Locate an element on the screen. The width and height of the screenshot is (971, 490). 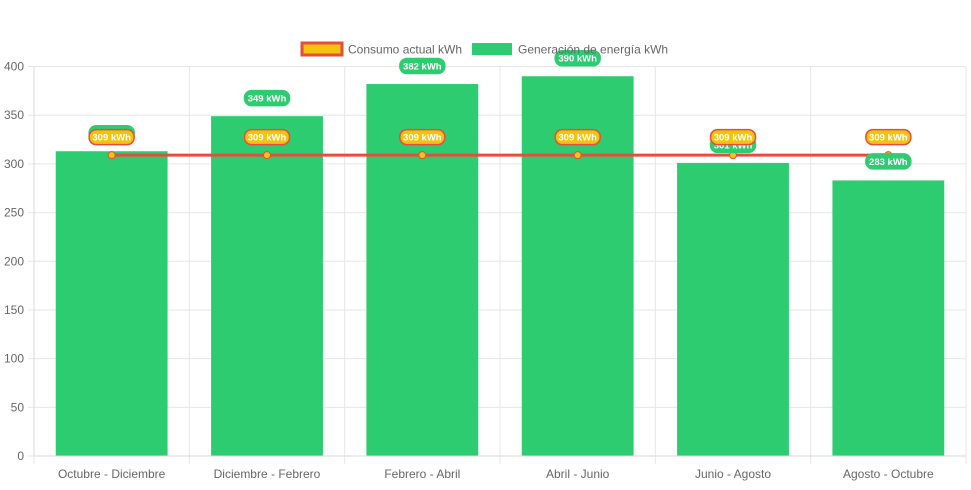
y-tick-label: 0 is located at coordinates (20, 456).